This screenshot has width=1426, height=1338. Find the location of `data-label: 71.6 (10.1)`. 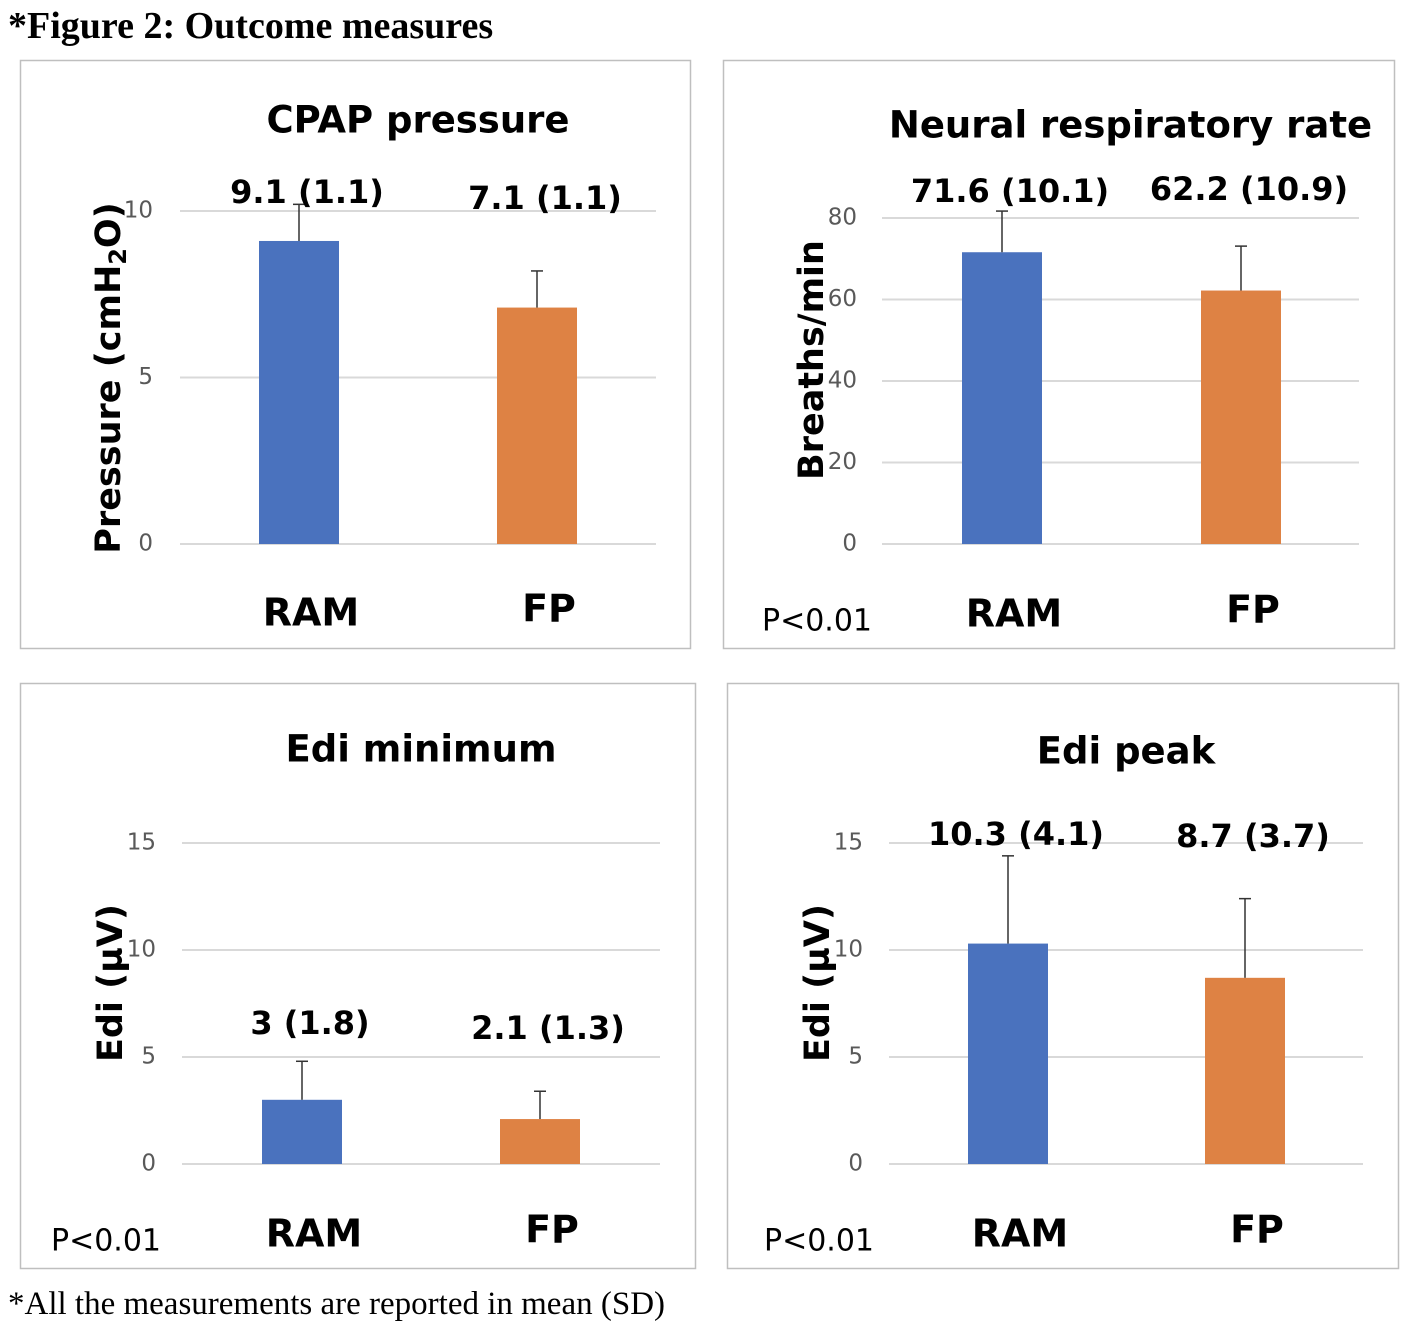

data-label: 71.6 (10.1) is located at coordinates (1010, 191).